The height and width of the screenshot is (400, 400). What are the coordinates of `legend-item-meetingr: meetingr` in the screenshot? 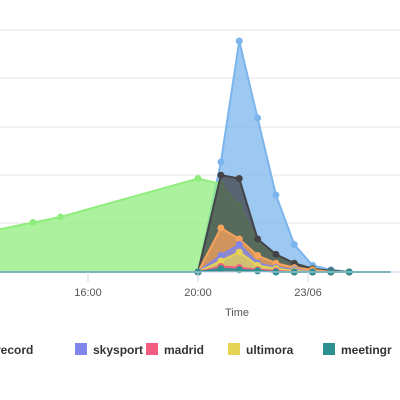 It's located at (357, 350).